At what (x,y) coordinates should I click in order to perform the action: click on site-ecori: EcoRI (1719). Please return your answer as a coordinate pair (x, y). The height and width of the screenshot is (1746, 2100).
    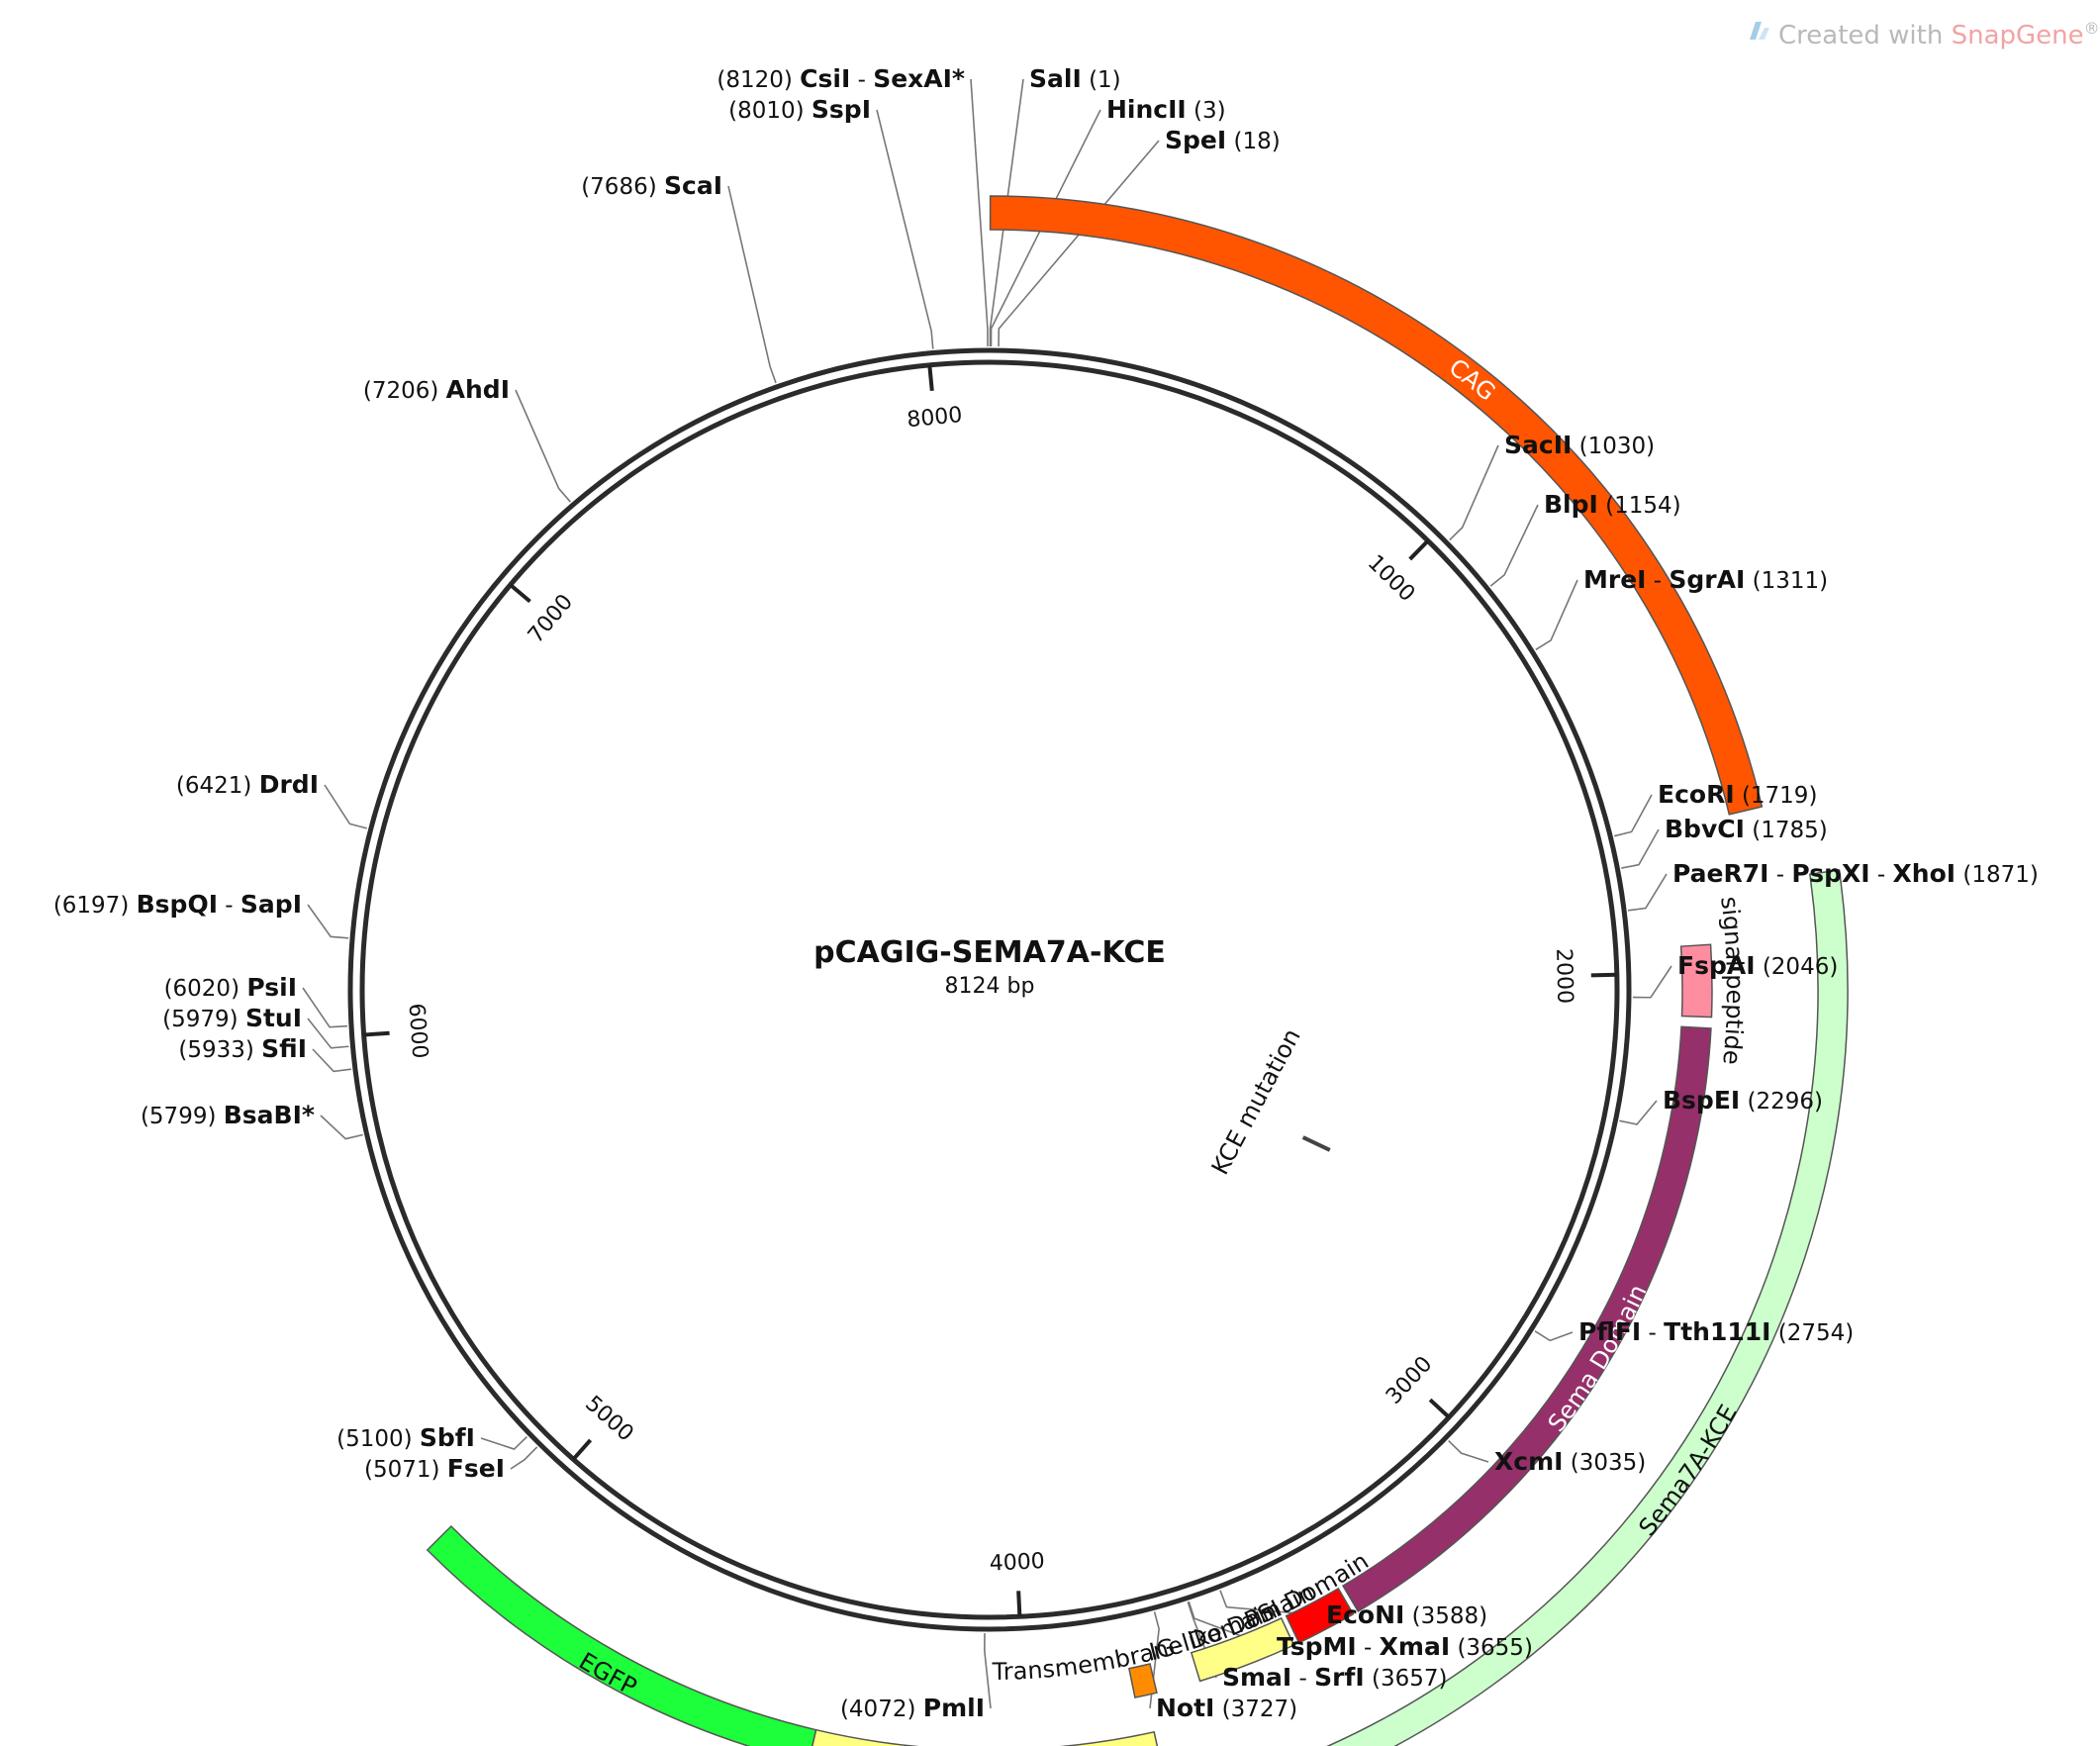
    Looking at the image, I should click on (1737, 794).